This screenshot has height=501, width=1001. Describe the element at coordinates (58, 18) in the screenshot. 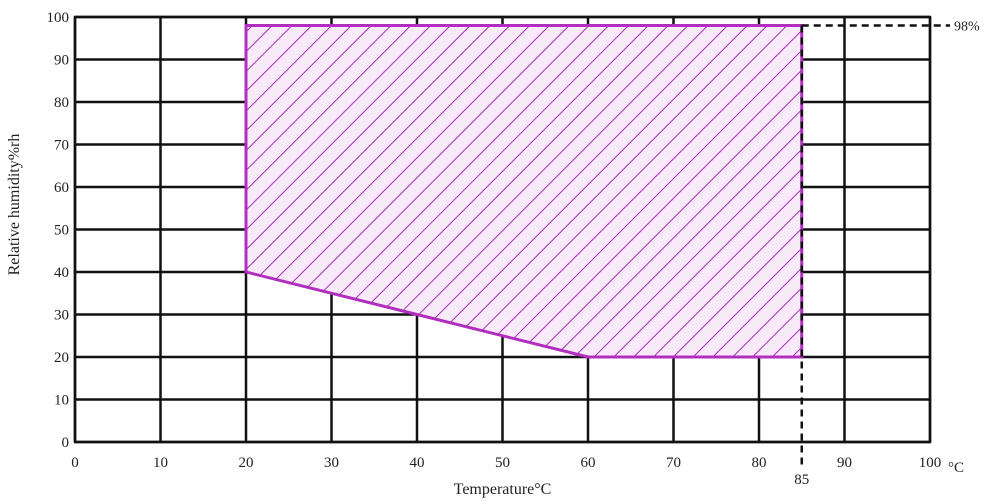

I see `y-tick-label: 100` at that location.